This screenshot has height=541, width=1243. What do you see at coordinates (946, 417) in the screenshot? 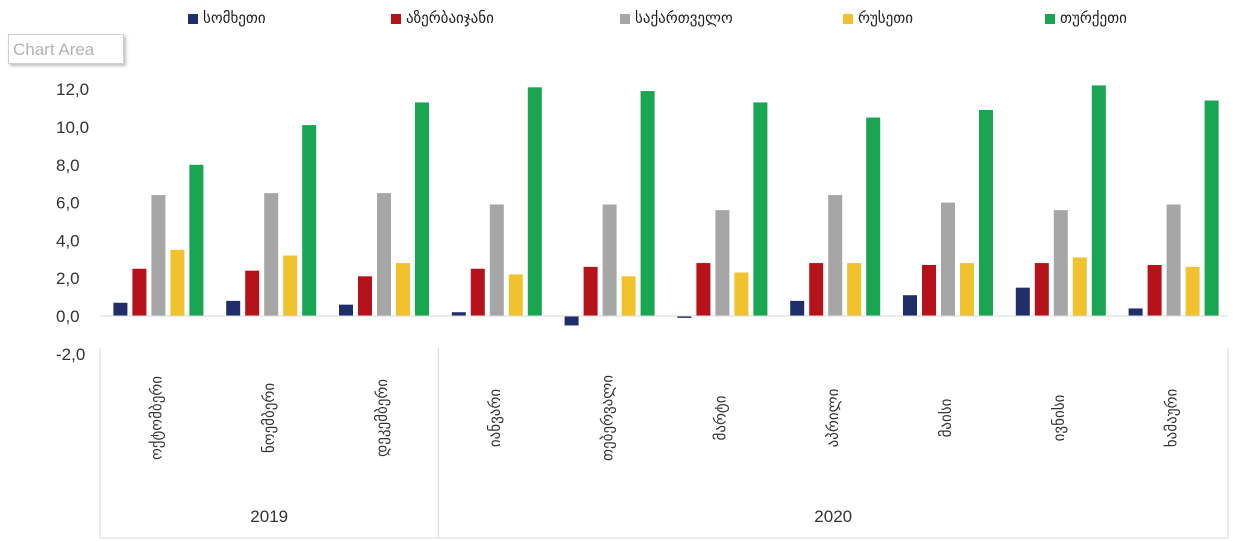
I see `x-category-label: მაისი` at bounding box center [946, 417].